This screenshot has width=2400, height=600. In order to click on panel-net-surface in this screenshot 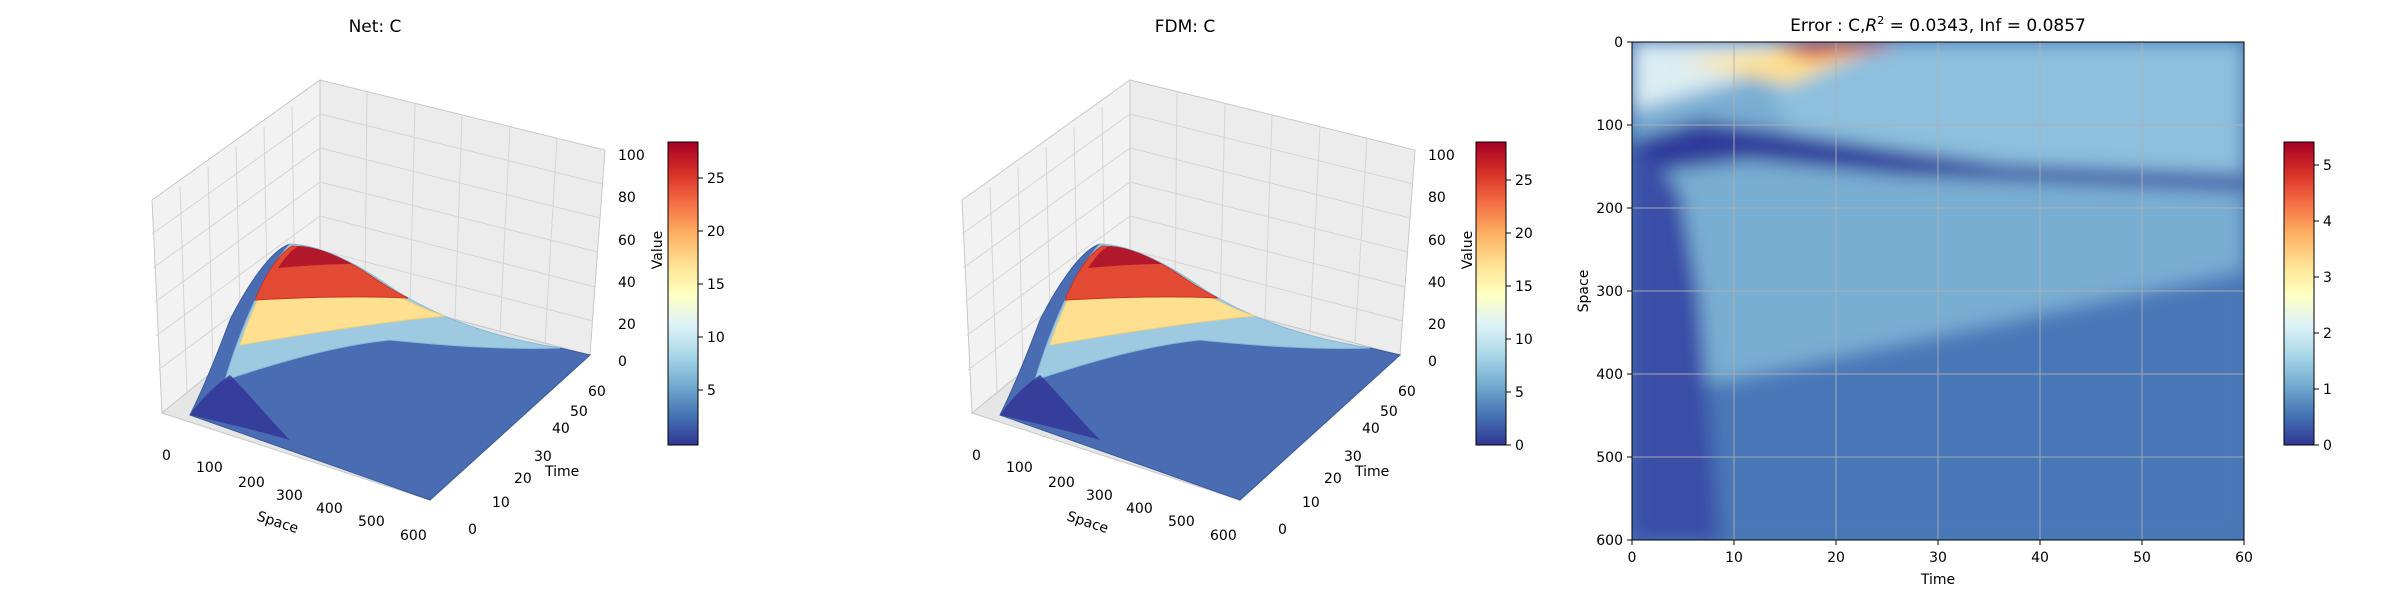, I will do `click(390, 372)`.